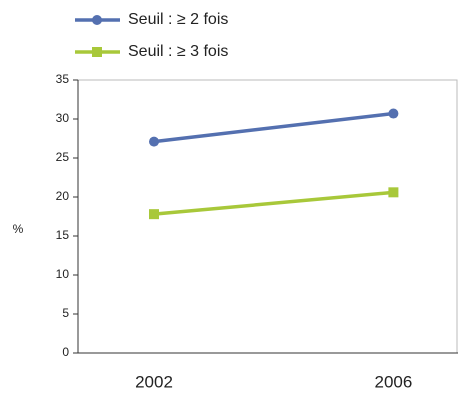  What do you see at coordinates (178, 51) in the screenshot?
I see `legend-label: Seuil : ≥ 3 fois` at bounding box center [178, 51].